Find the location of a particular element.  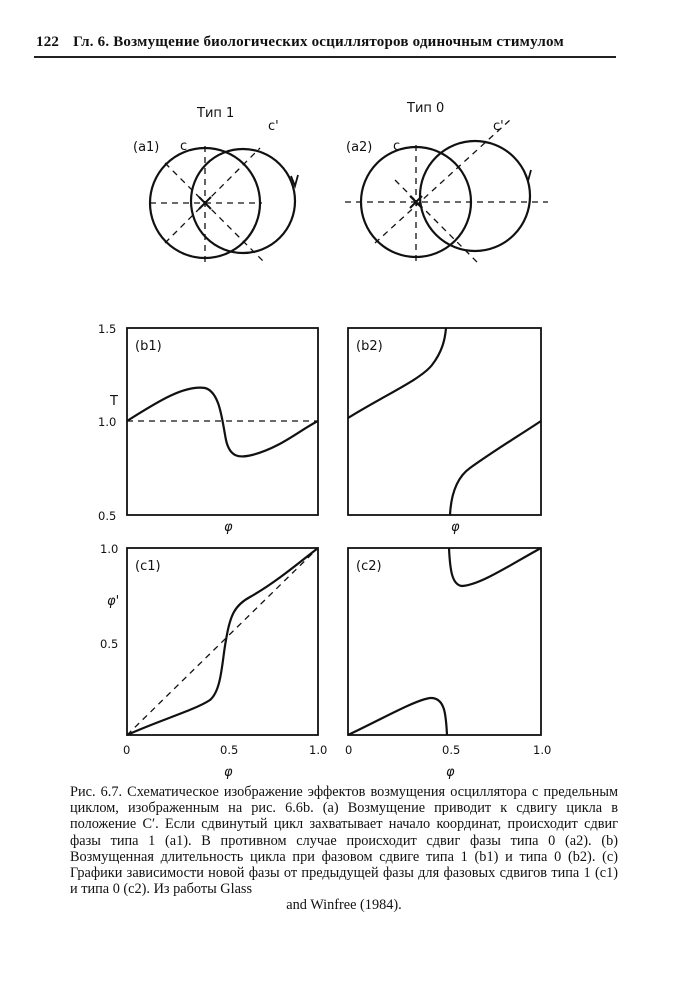

panel-a2 is located at coordinates (446, 191).